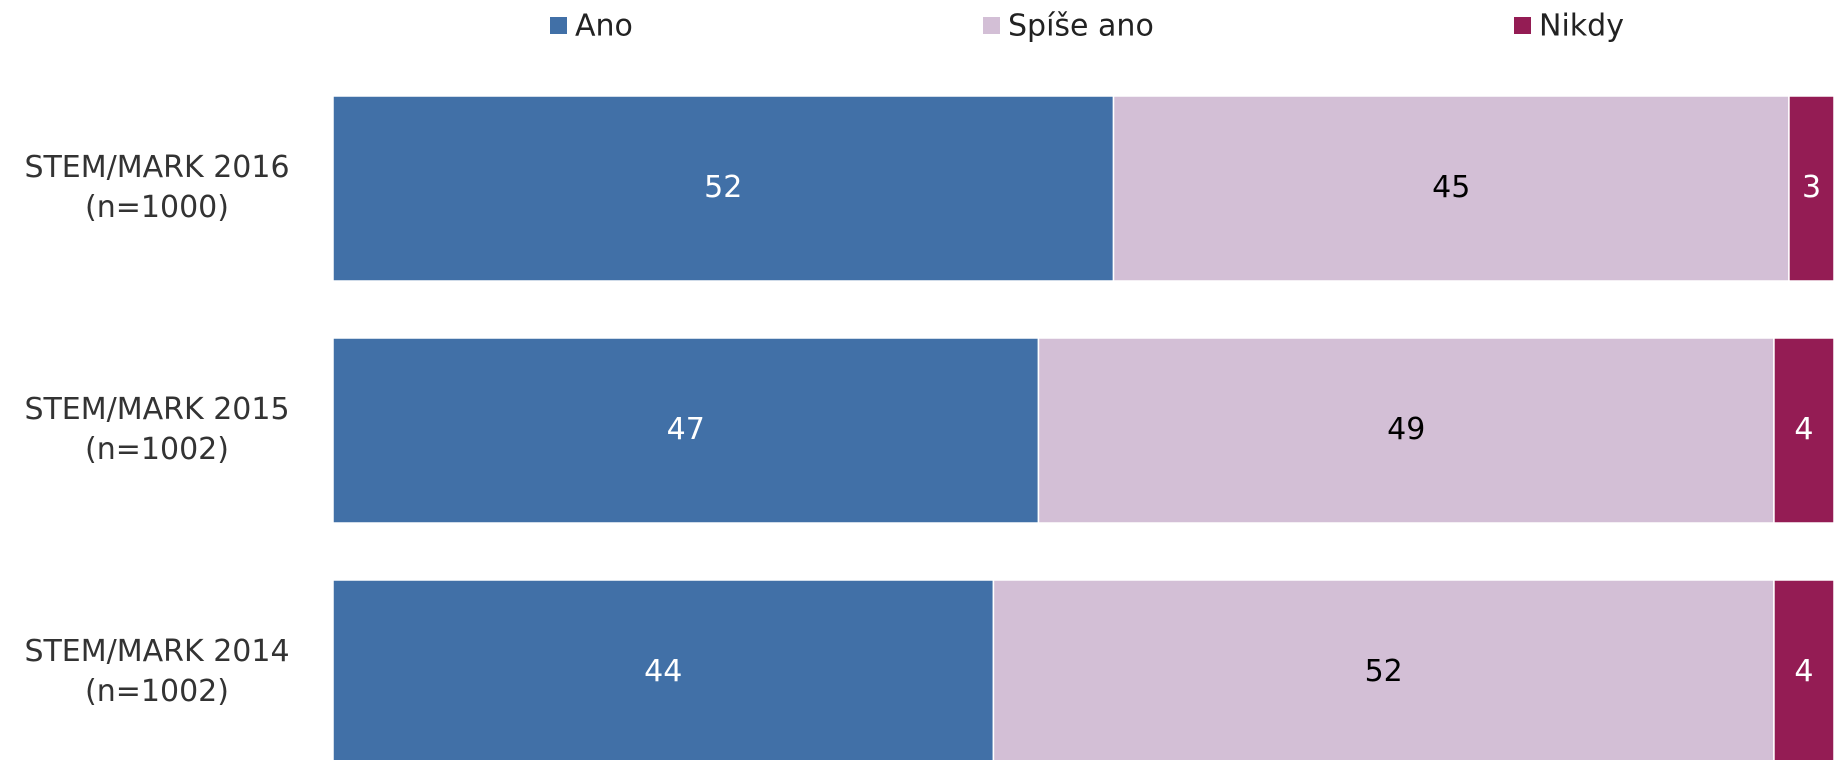 This screenshot has height=760, width=1835. What do you see at coordinates (156, 409) in the screenshot?
I see `y-tick-label: STEM/MARK 2015` at bounding box center [156, 409].